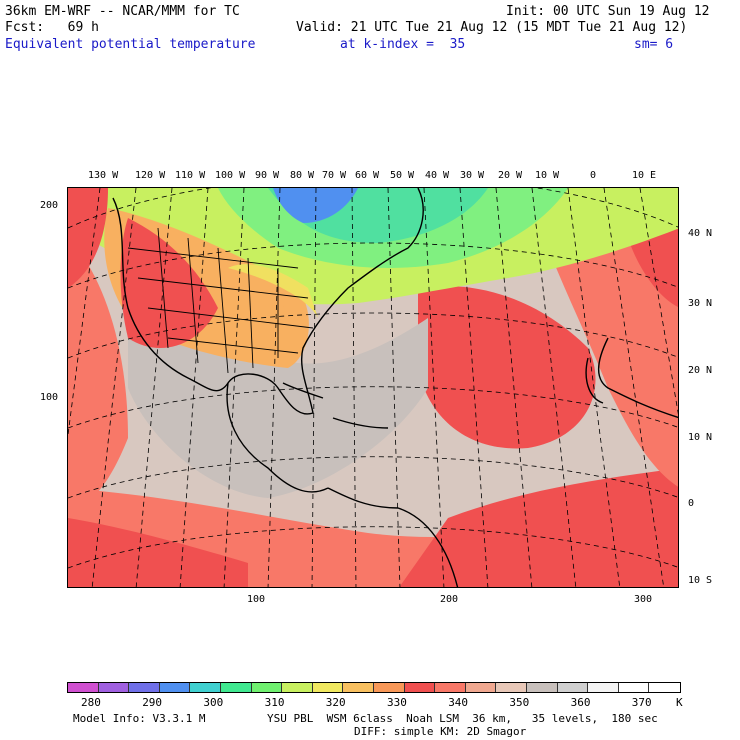 The height and width of the screenshot is (740, 740). I want to click on lat-label: 40 N, so click(700, 233).